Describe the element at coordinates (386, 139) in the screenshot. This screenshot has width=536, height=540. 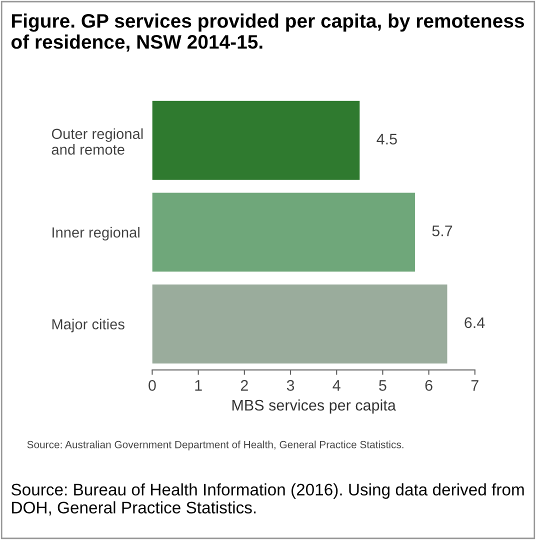
I see `data-label: 4.5` at that location.